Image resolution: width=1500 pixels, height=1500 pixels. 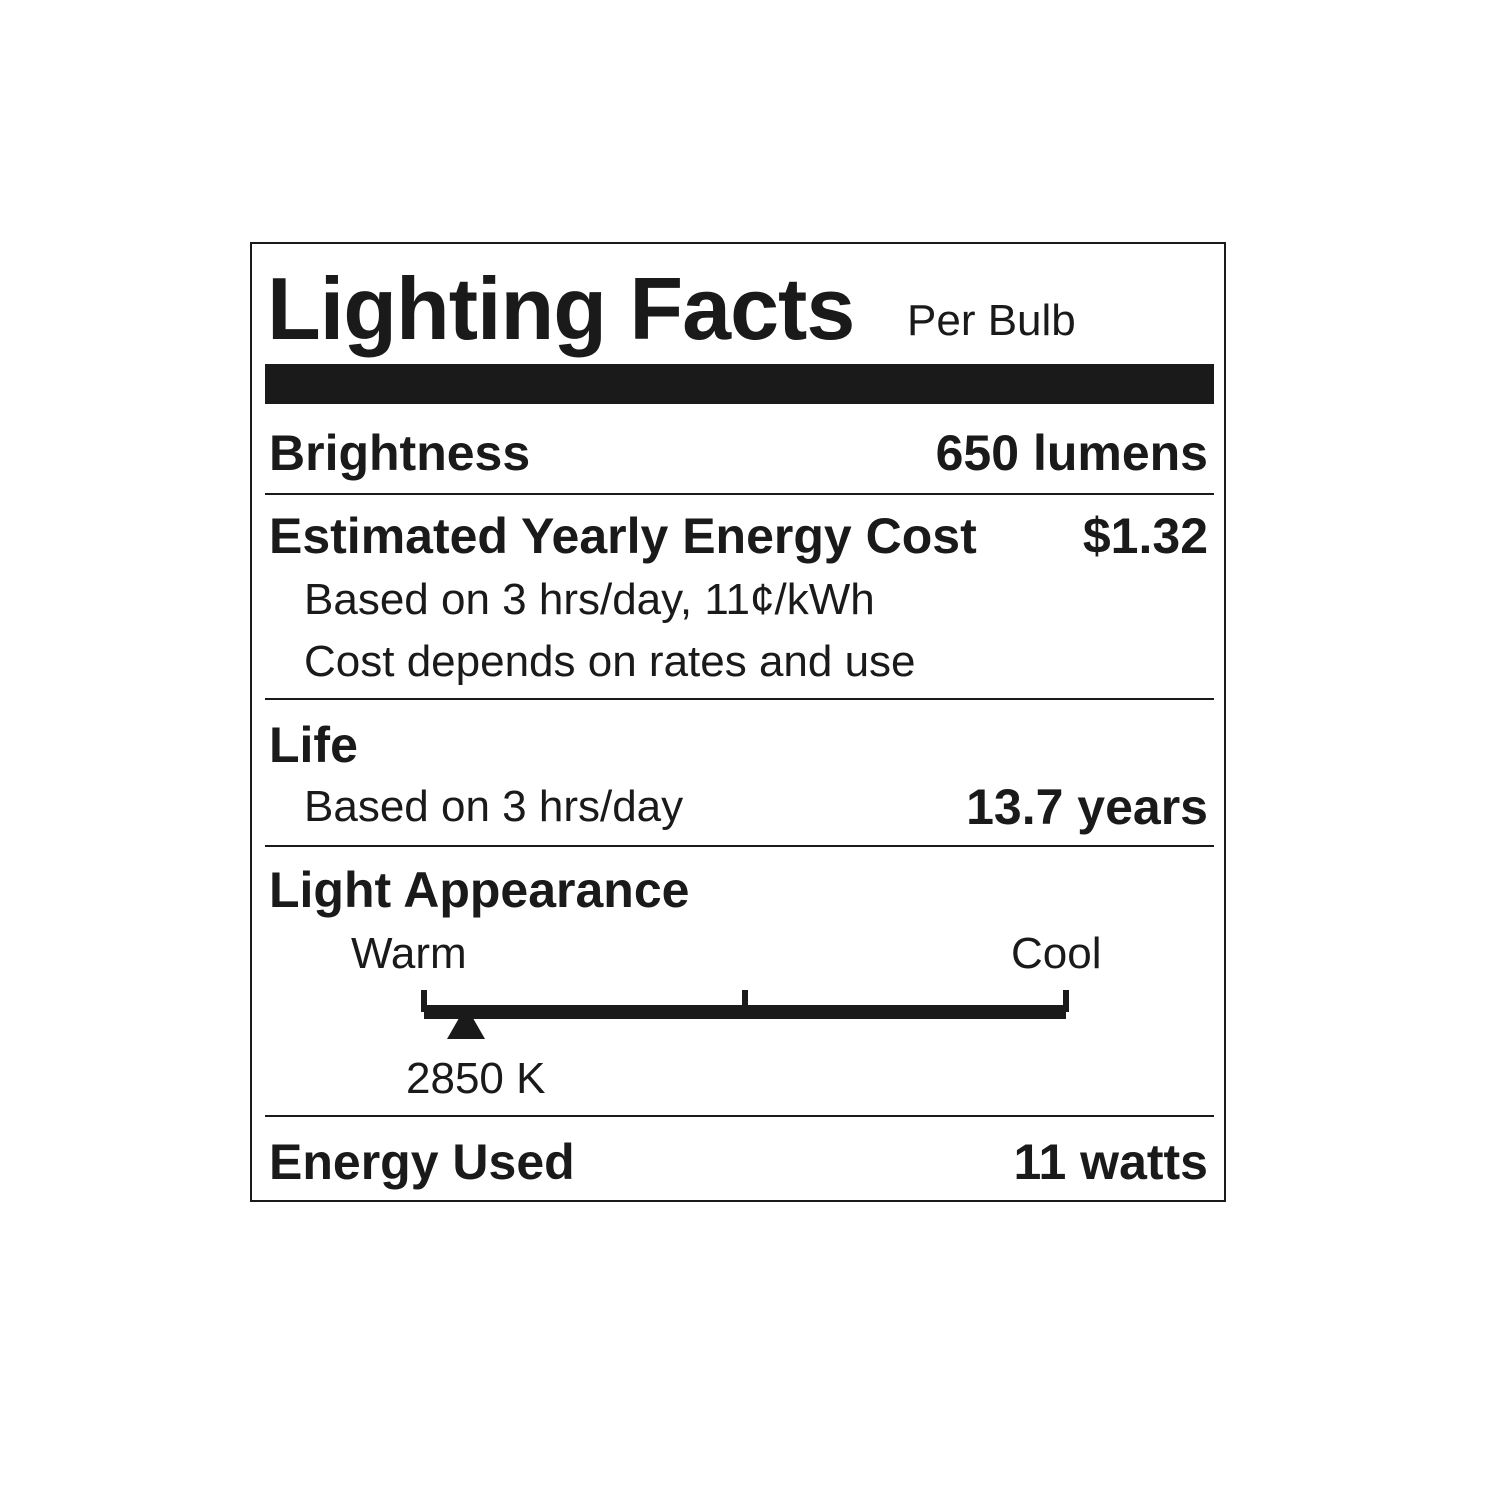 What do you see at coordinates (623, 536) in the screenshot?
I see `energy-cost-label: Estimated Yearly Energy Cost` at bounding box center [623, 536].